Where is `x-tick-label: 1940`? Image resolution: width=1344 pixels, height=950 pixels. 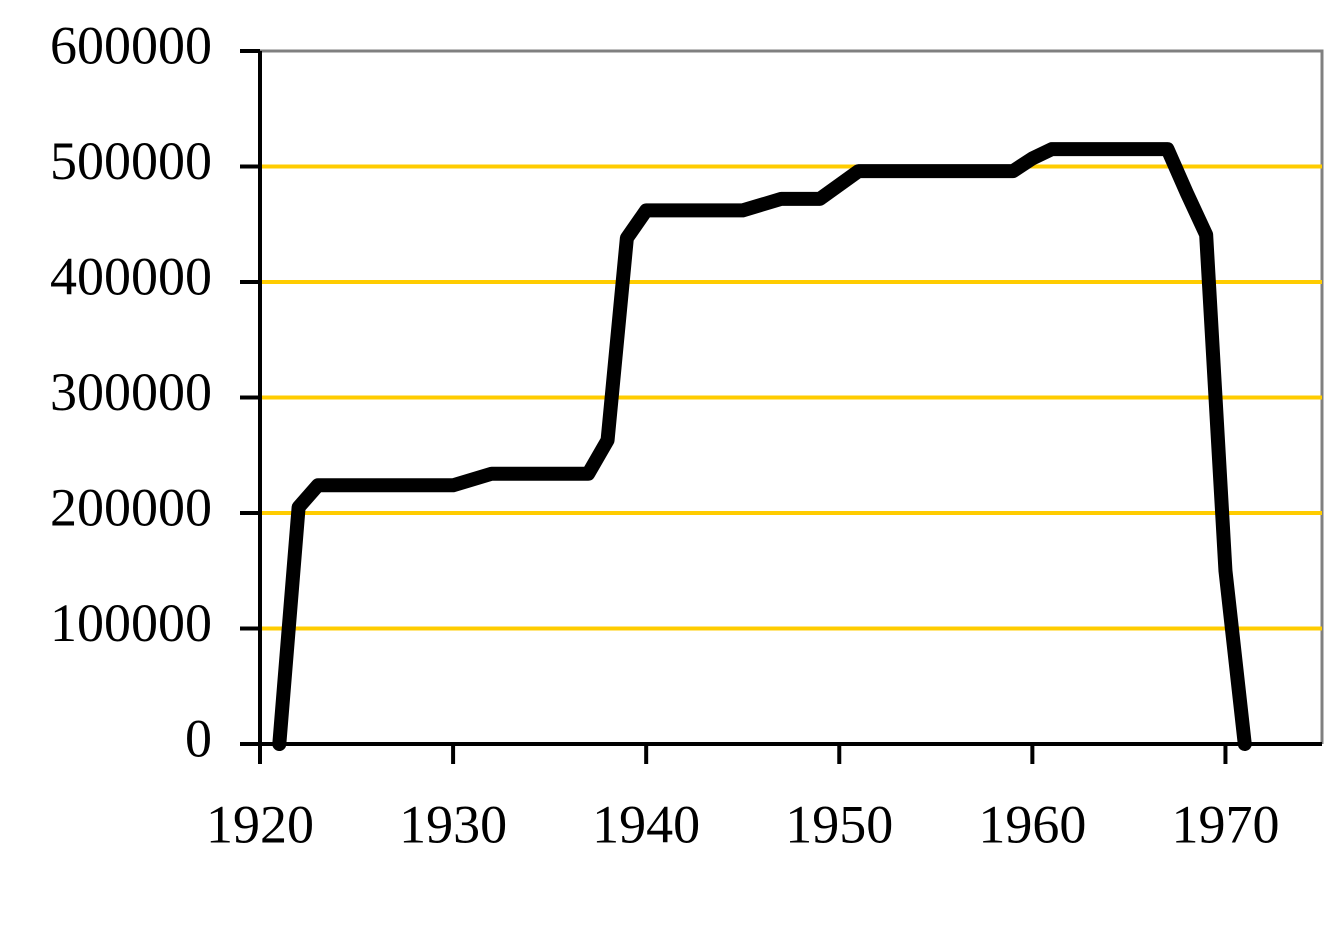
x-tick-label: 1940 is located at coordinates (646, 824).